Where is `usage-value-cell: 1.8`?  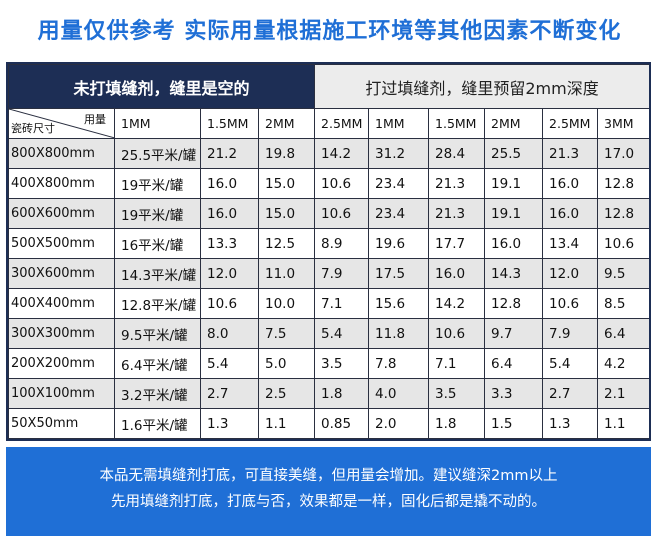 usage-value-cell: 1.8 is located at coordinates (342, 393).